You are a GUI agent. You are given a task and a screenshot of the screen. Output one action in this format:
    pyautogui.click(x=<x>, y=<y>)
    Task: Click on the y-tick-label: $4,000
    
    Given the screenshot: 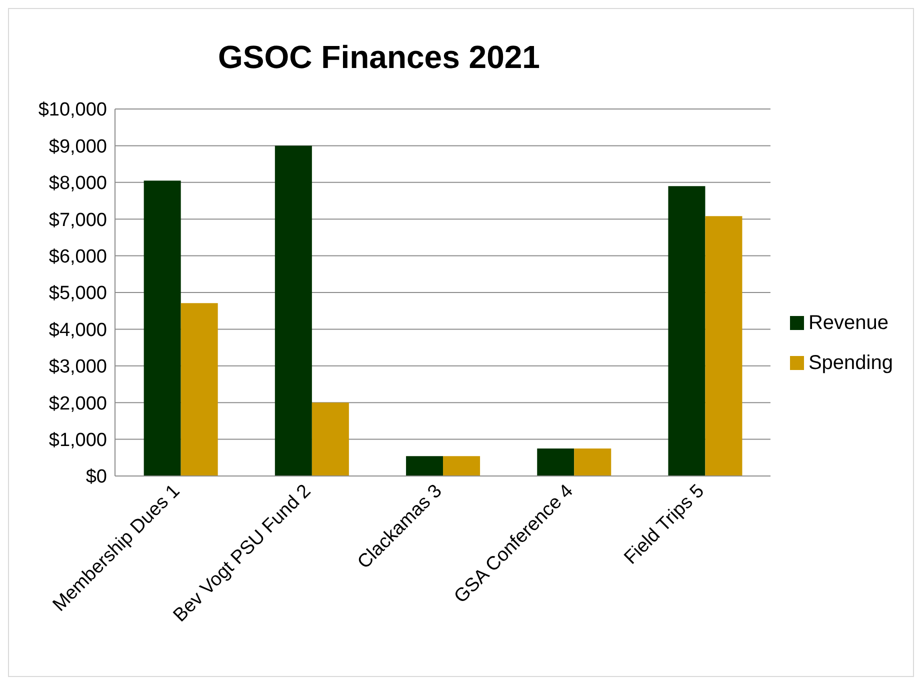 What is the action you would take?
    pyautogui.click(x=77, y=330)
    